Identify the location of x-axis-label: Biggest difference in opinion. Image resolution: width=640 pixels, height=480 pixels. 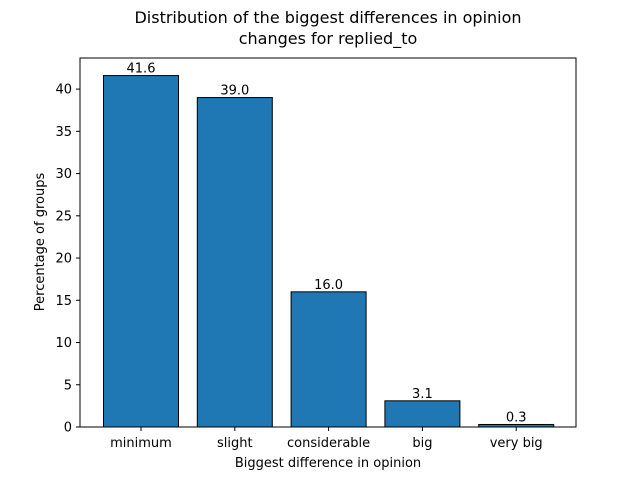
(328, 463).